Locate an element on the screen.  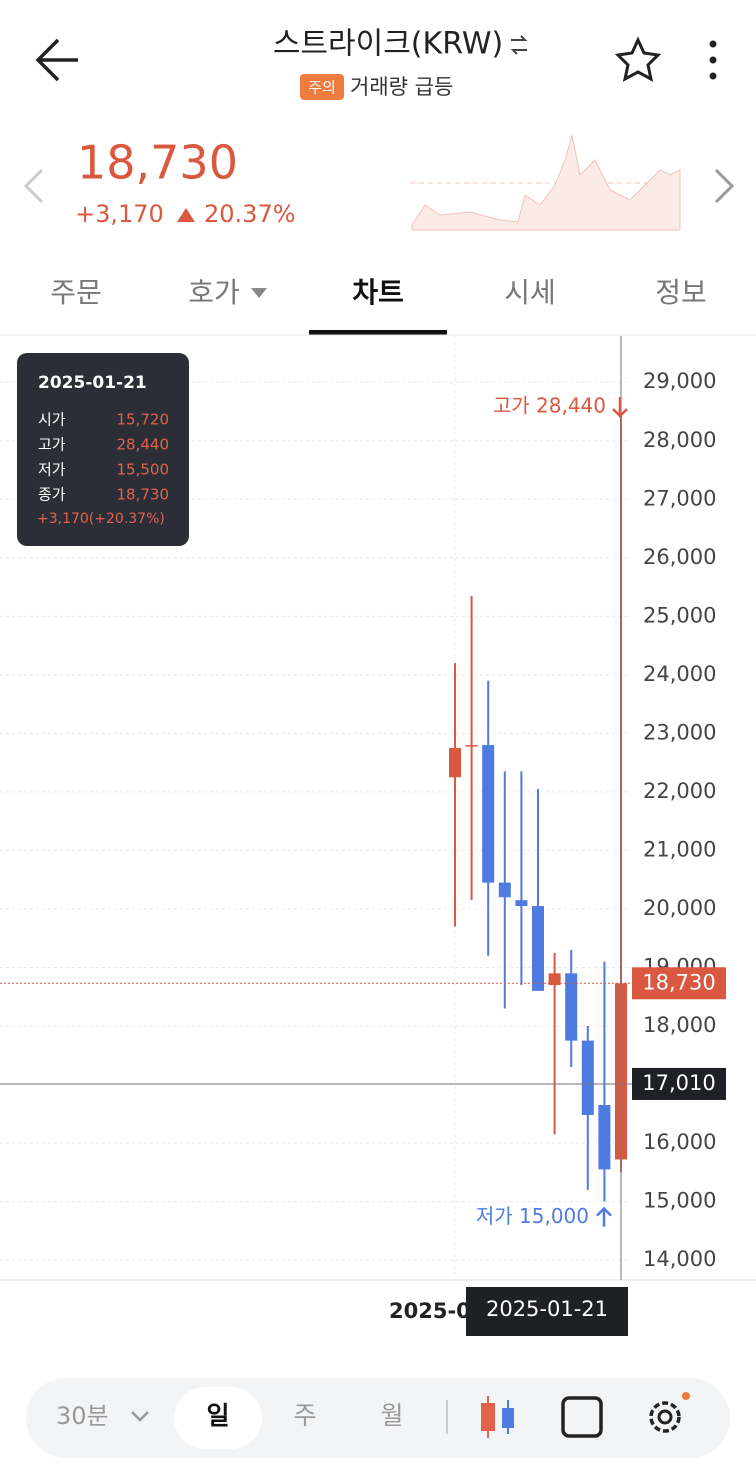
candle-type-button is located at coordinates (497, 1417).